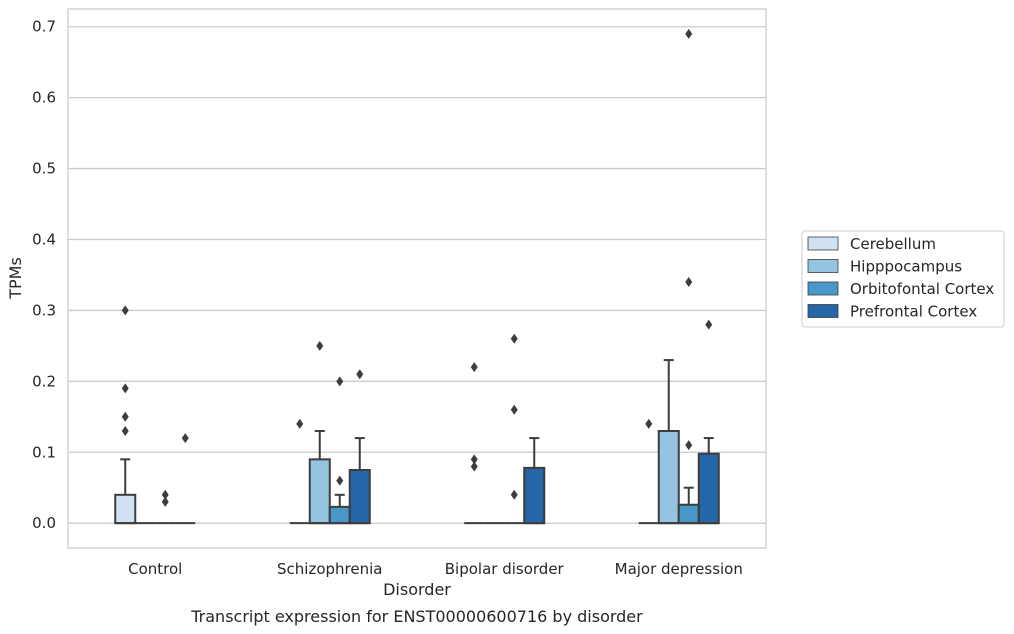  Describe the element at coordinates (922, 289) in the screenshot. I see `legend-label: Orbitofontal Cortex` at that location.